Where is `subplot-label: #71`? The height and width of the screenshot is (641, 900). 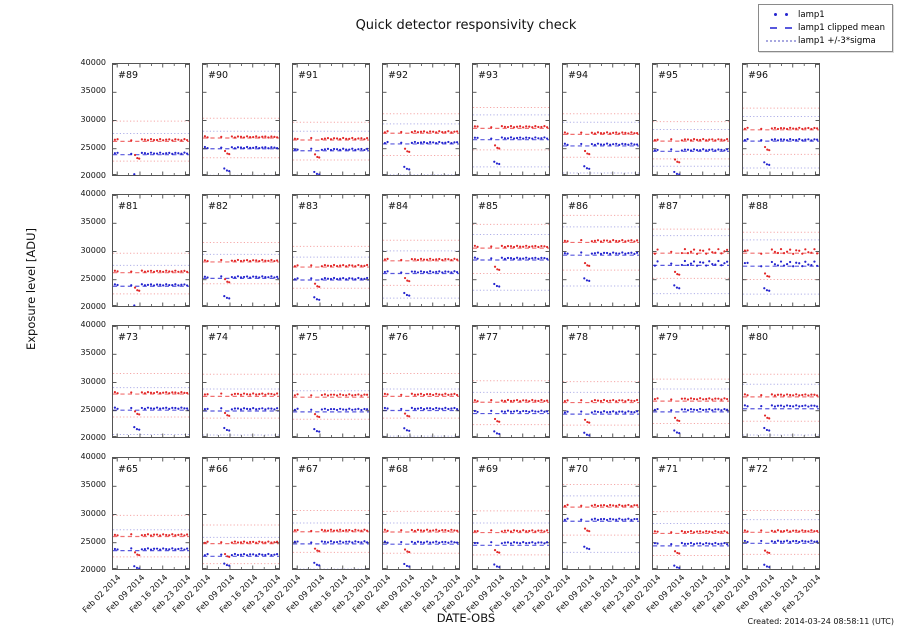
subplot-label: #71 is located at coordinates (668, 469).